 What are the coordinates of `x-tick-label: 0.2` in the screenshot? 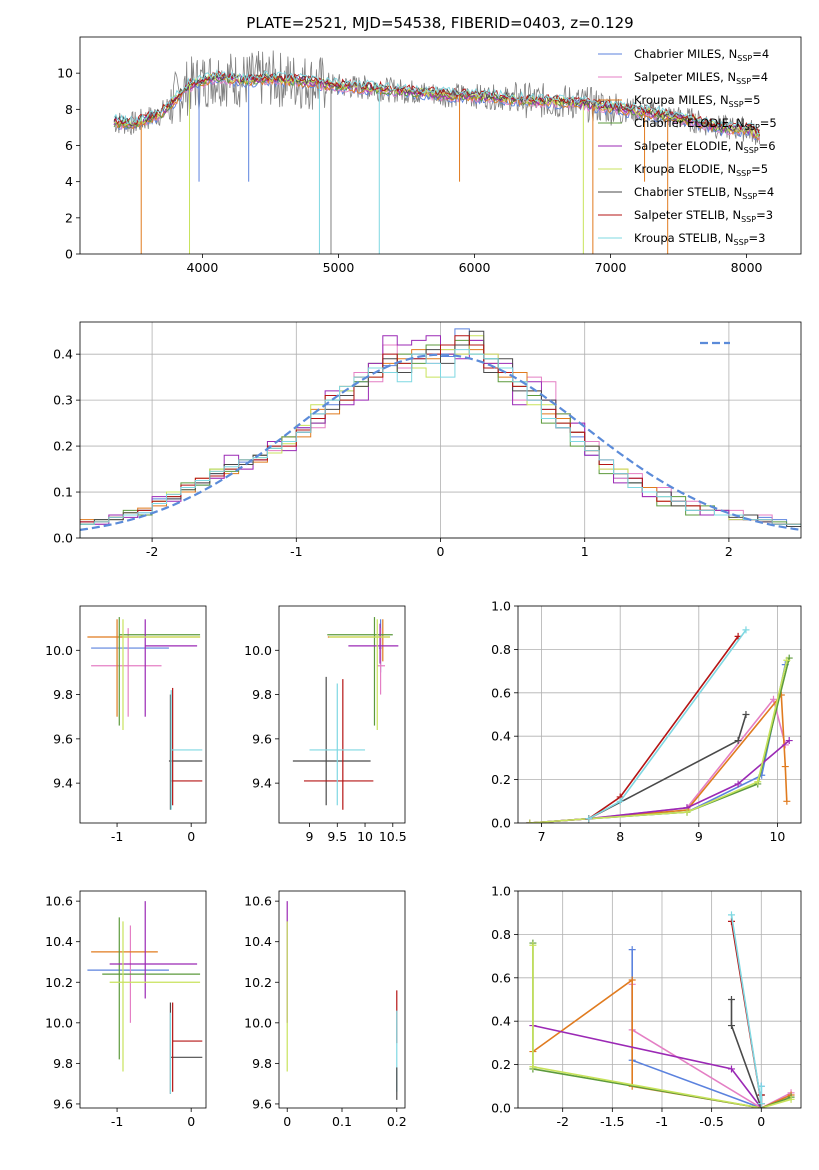 It's located at (397, 1121).